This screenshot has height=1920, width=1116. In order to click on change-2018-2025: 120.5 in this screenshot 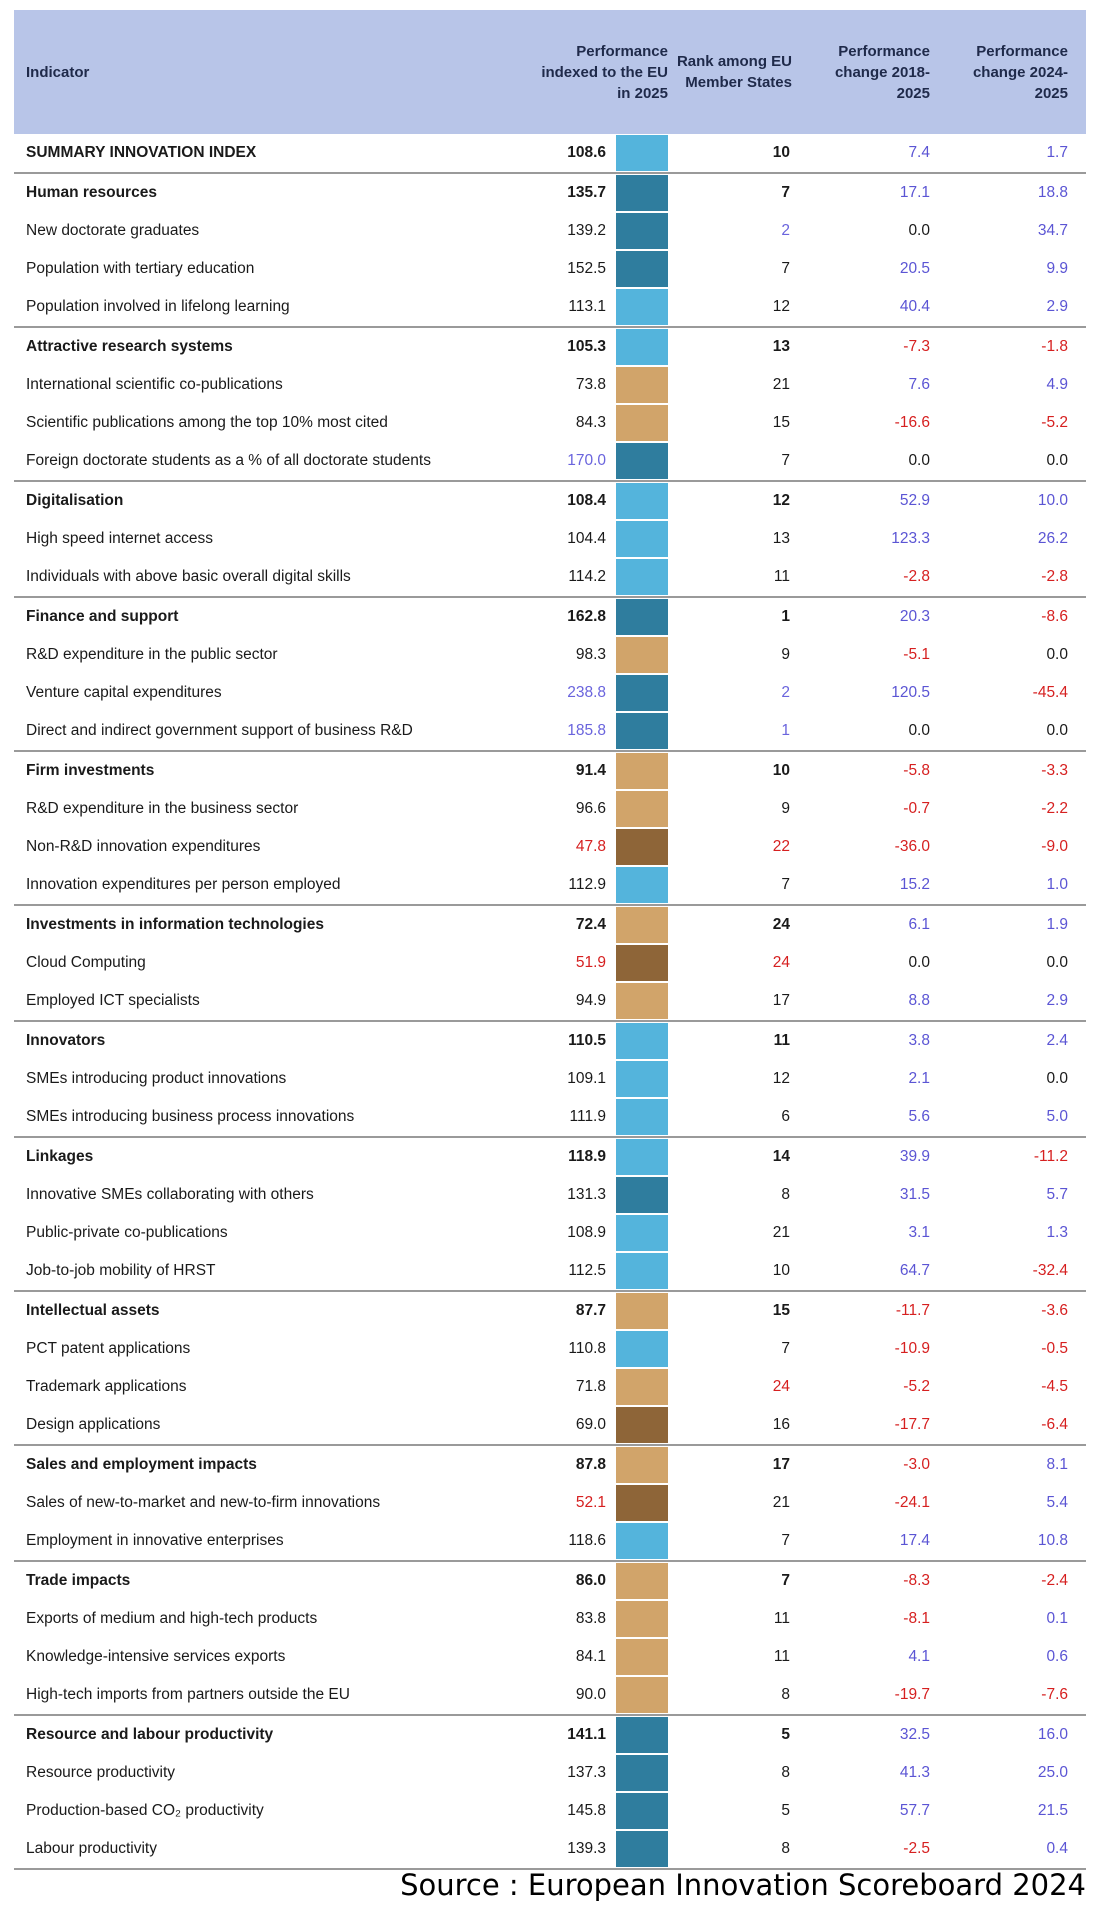, I will do `click(910, 692)`.